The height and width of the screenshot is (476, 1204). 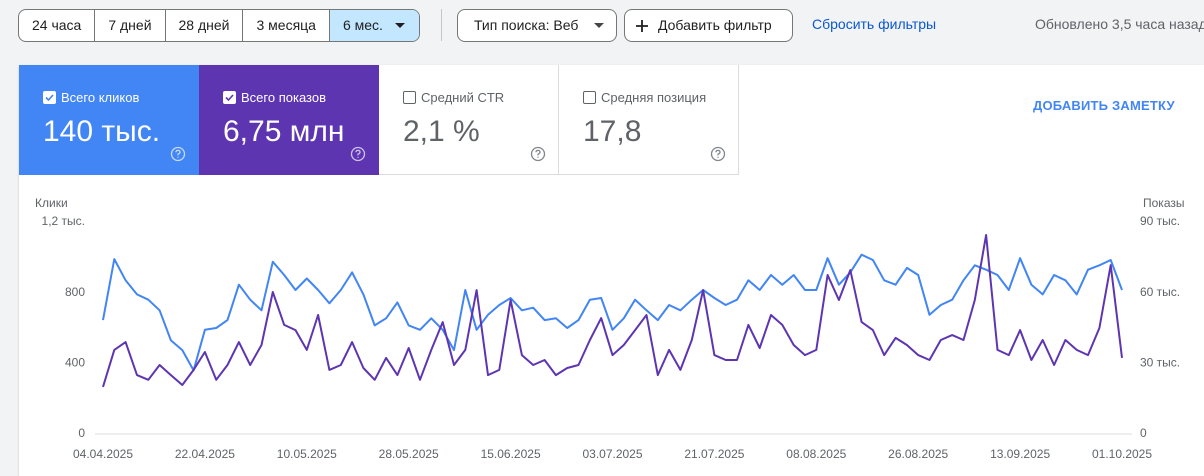 What do you see at coordinates (1119, 24) in the screenshot?
I see `updated-text: Обновлено 3,5 часа назад` at bounding box center [1119, 24].